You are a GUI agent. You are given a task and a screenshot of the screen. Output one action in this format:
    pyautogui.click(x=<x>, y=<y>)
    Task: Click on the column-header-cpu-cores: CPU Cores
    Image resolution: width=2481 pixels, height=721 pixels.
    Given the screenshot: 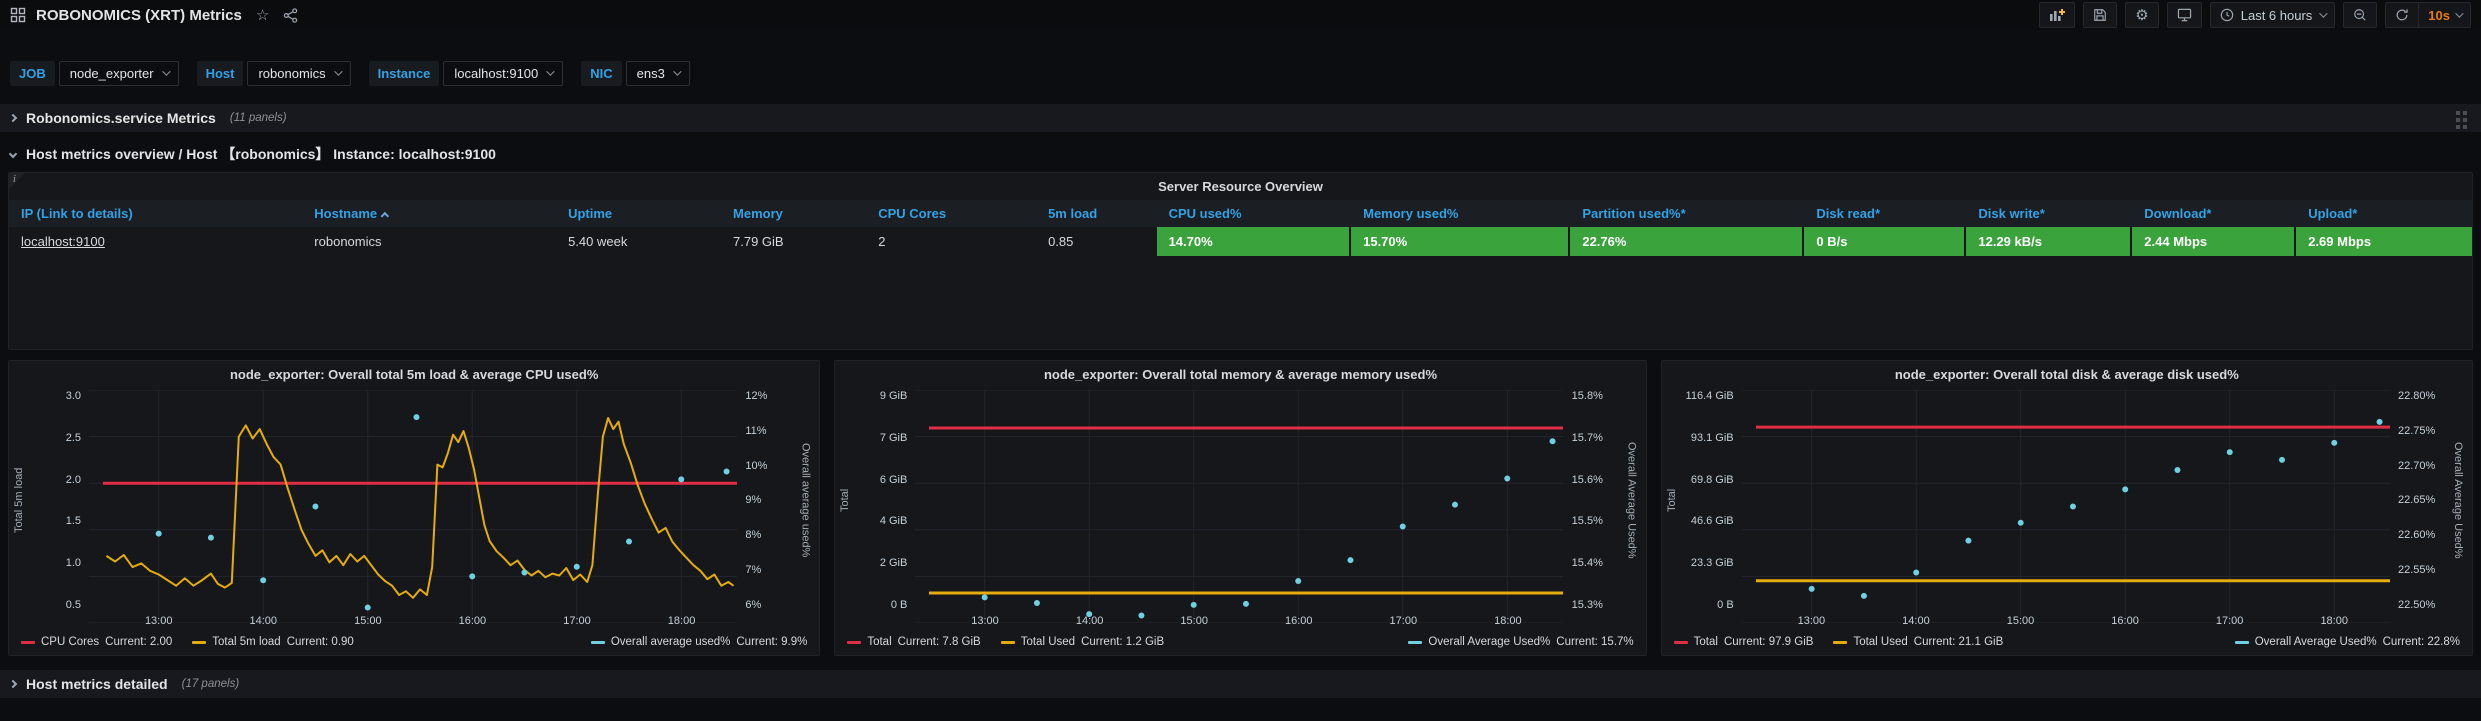 What is the action you would take?
    pyautogui.click(x=912, y=213)
    